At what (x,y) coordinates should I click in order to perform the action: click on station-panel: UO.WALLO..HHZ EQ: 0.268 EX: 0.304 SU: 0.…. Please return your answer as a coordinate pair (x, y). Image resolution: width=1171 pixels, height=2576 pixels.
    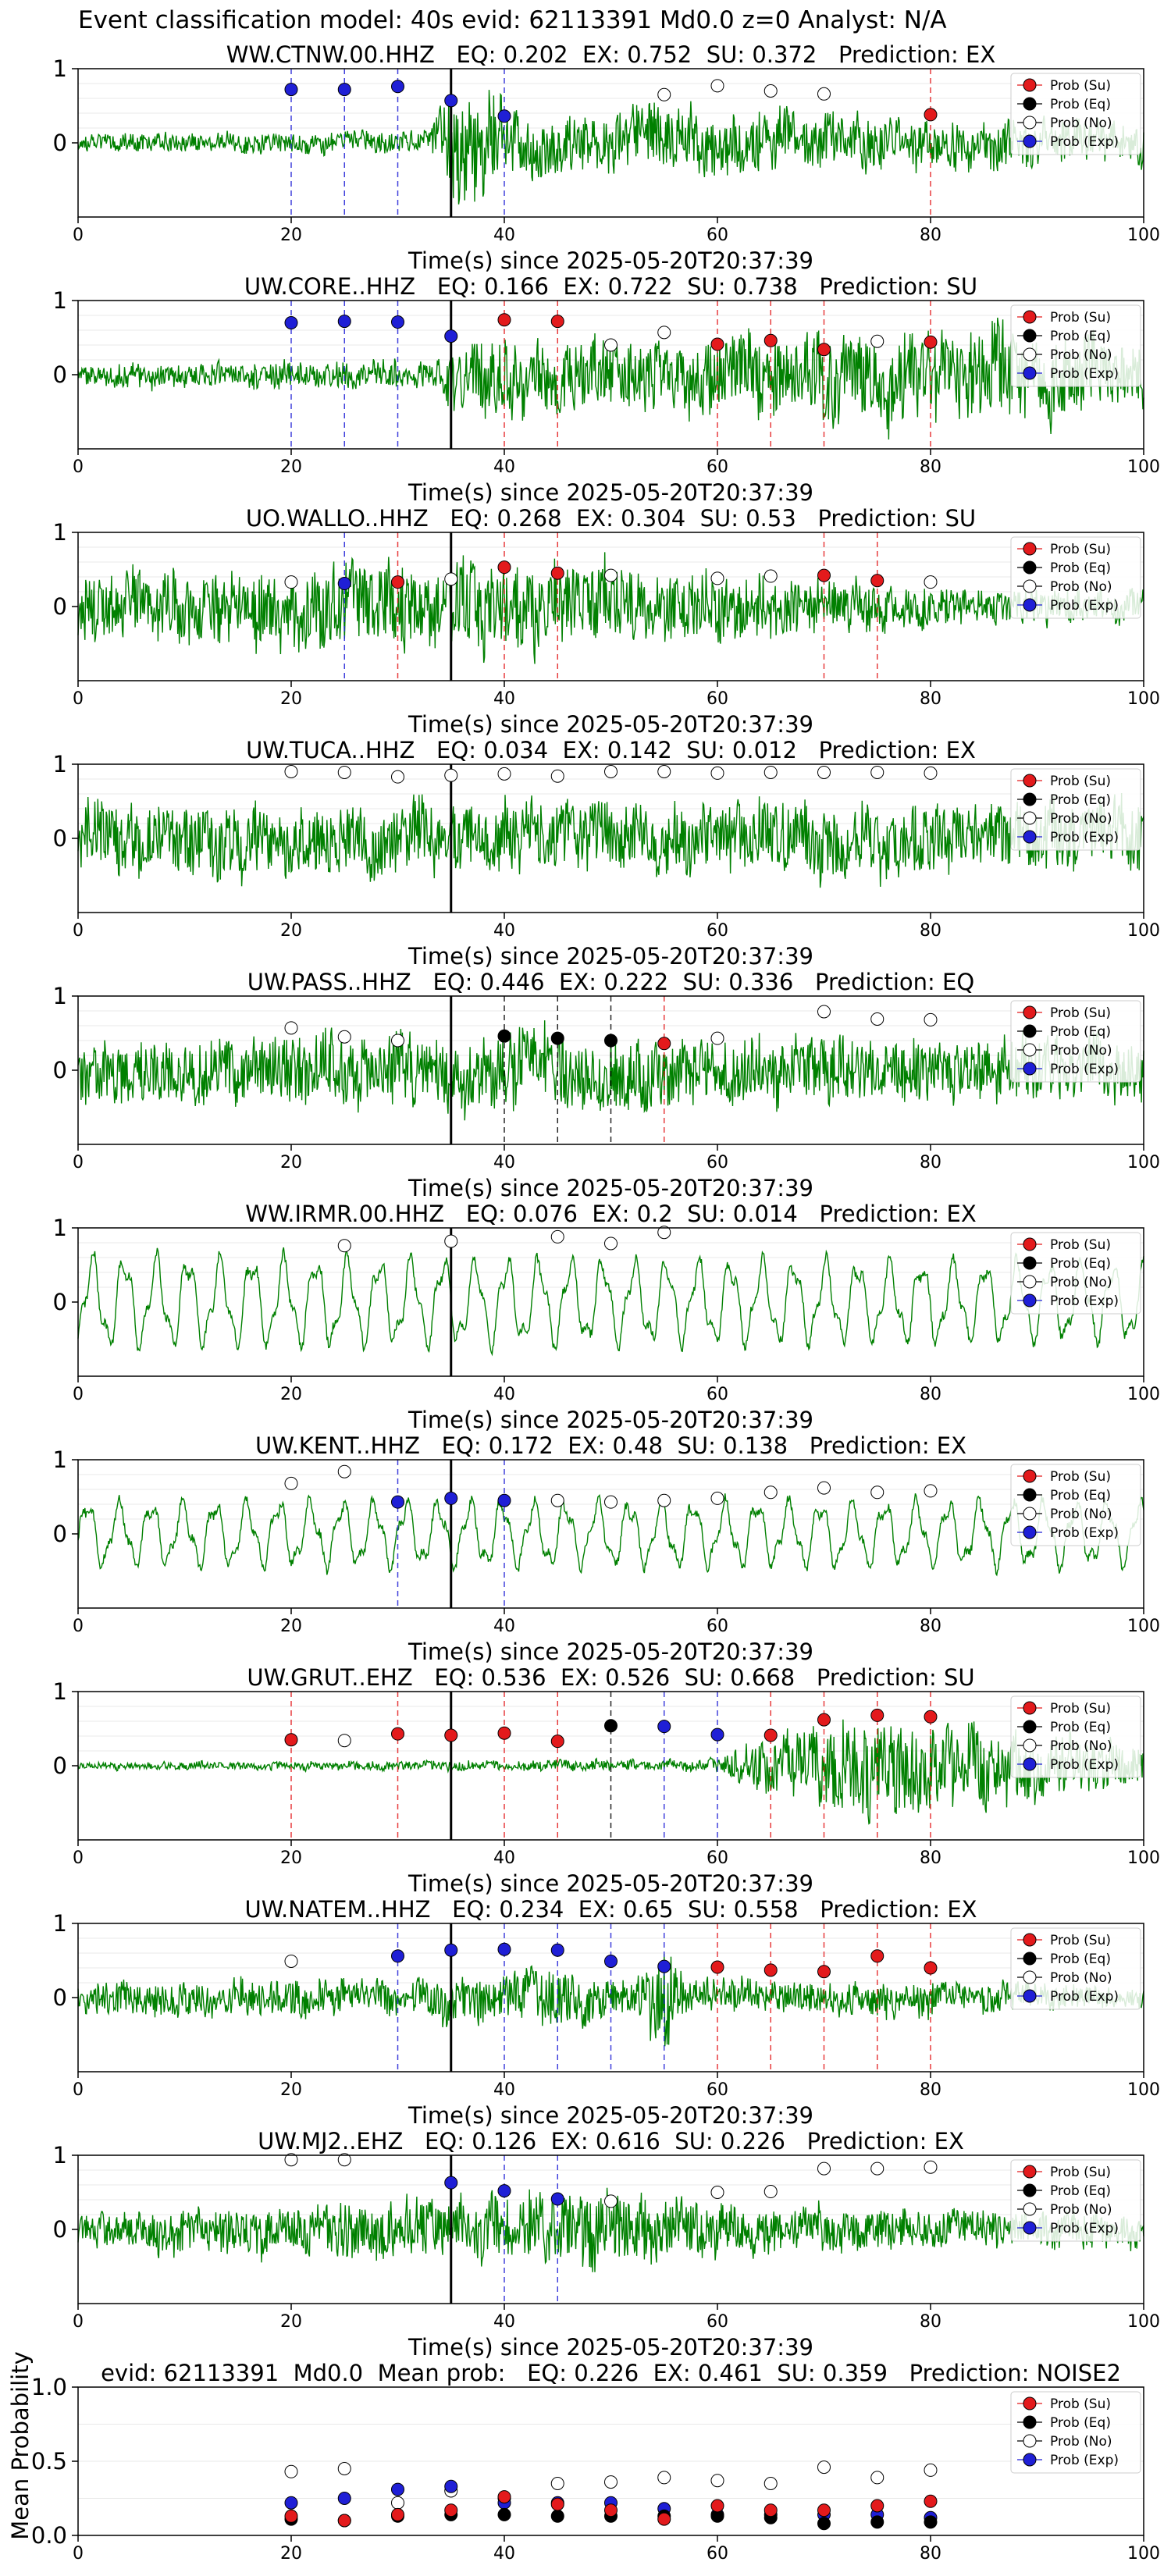
    Looking at the image, I should click on (606, 621).